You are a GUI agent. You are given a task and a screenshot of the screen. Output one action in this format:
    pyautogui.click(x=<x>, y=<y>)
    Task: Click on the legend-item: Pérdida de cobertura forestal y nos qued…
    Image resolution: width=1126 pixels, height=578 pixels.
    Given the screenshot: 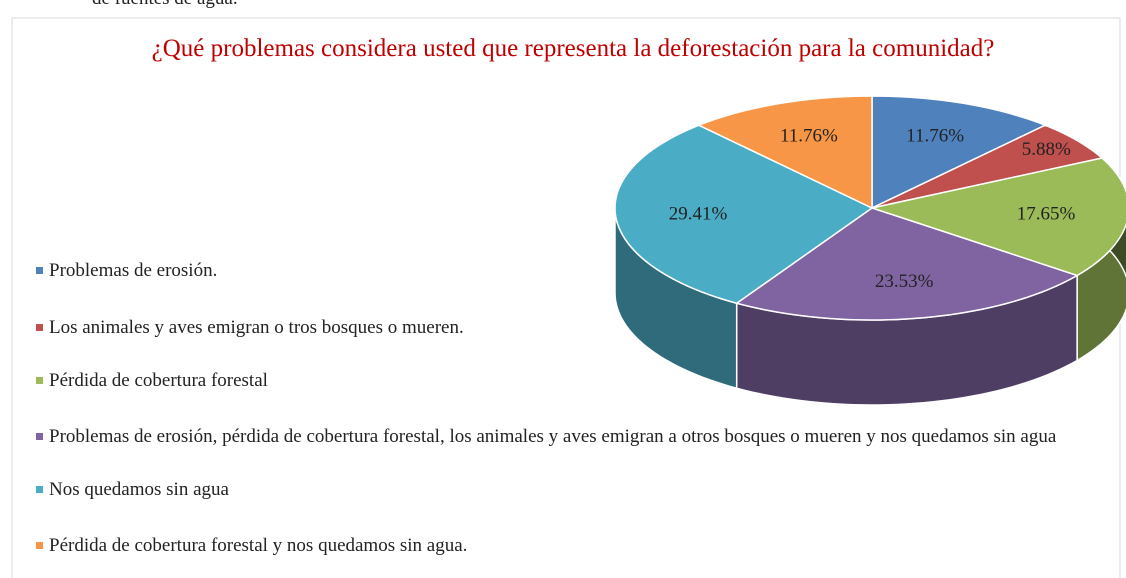 What is the action you would take?
    pyautogui.click(x=566, y=545)
    